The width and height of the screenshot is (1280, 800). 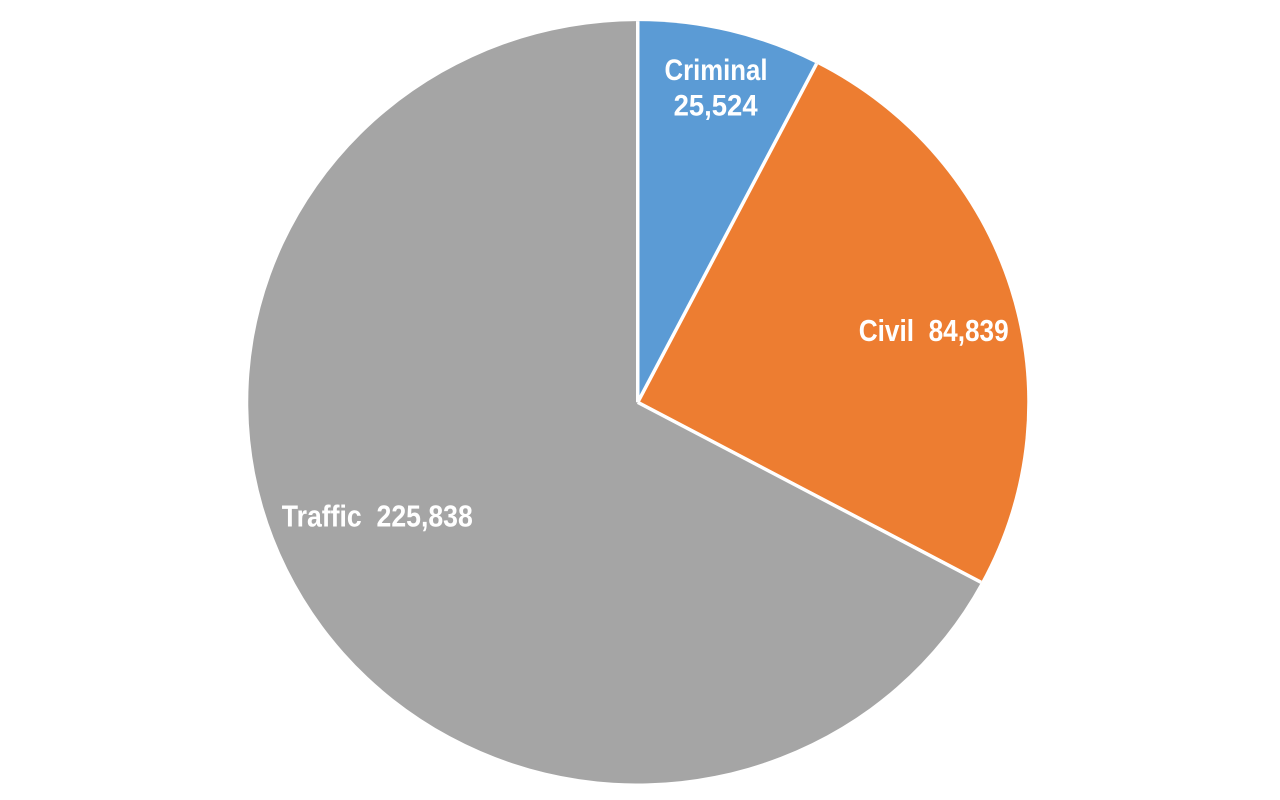 What do you see at coordinates (716, 106) in the screenshot?
I see `svg-text: 25,524` at bounding box center [716, 106].